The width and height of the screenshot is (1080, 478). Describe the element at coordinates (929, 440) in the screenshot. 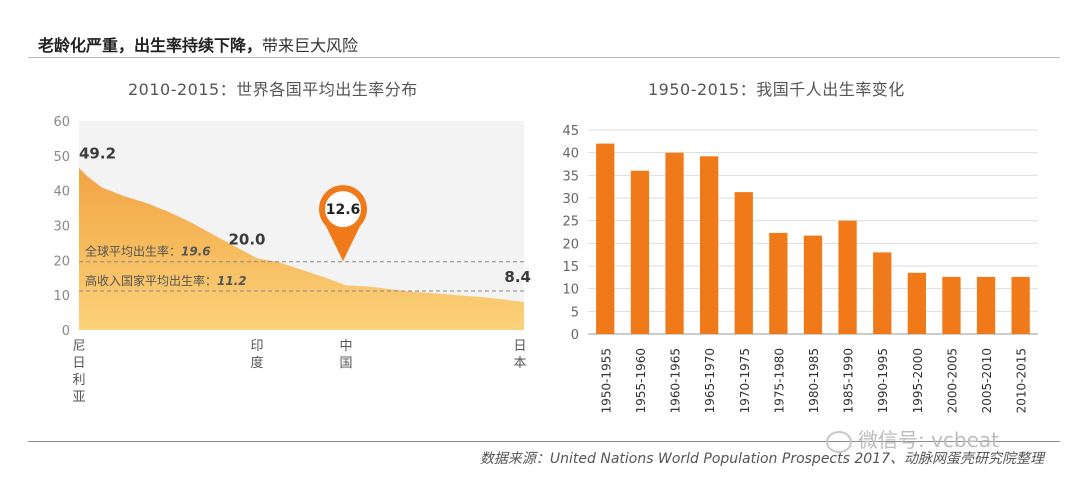

I see `watermark-text: 微信号: vcbeat` at that location.